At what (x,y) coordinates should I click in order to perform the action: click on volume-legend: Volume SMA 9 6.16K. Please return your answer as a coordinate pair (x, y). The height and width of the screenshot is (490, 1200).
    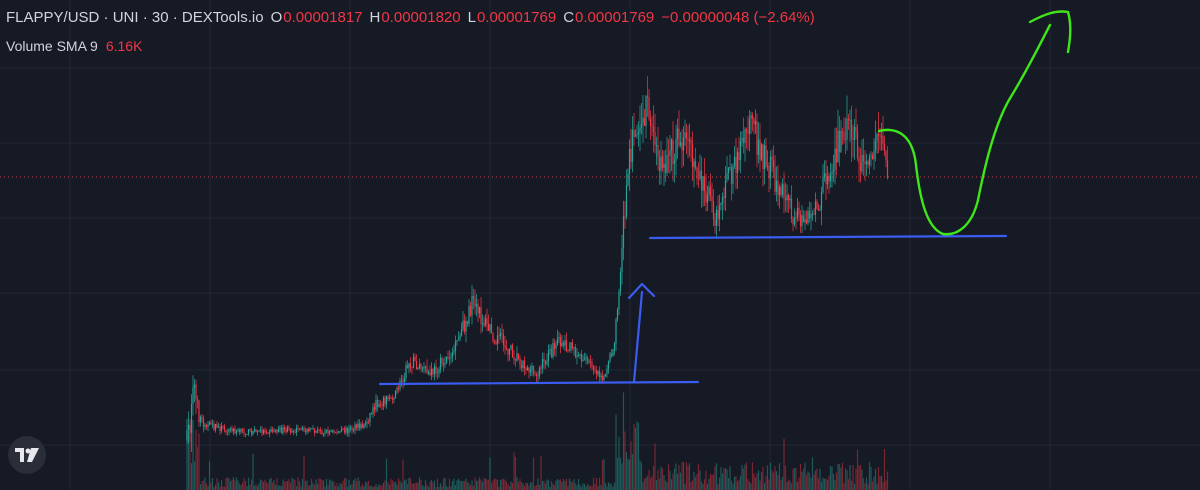
    Looking at the image, I should click on (74, 46).